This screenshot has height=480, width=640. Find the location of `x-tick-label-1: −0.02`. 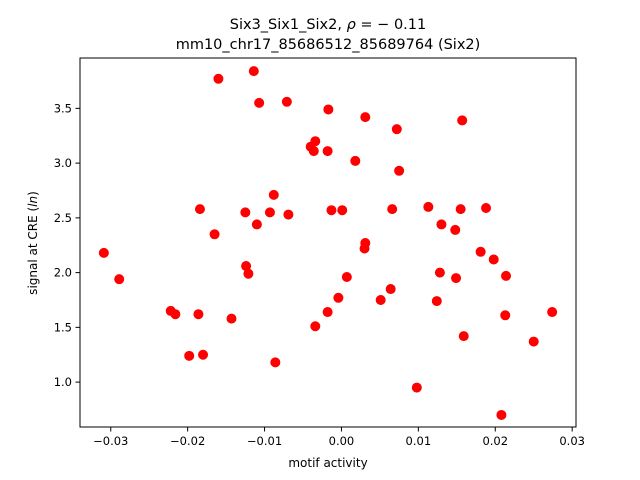

x-tick-label-1: −0.02 is located at coordinates (187, 441).